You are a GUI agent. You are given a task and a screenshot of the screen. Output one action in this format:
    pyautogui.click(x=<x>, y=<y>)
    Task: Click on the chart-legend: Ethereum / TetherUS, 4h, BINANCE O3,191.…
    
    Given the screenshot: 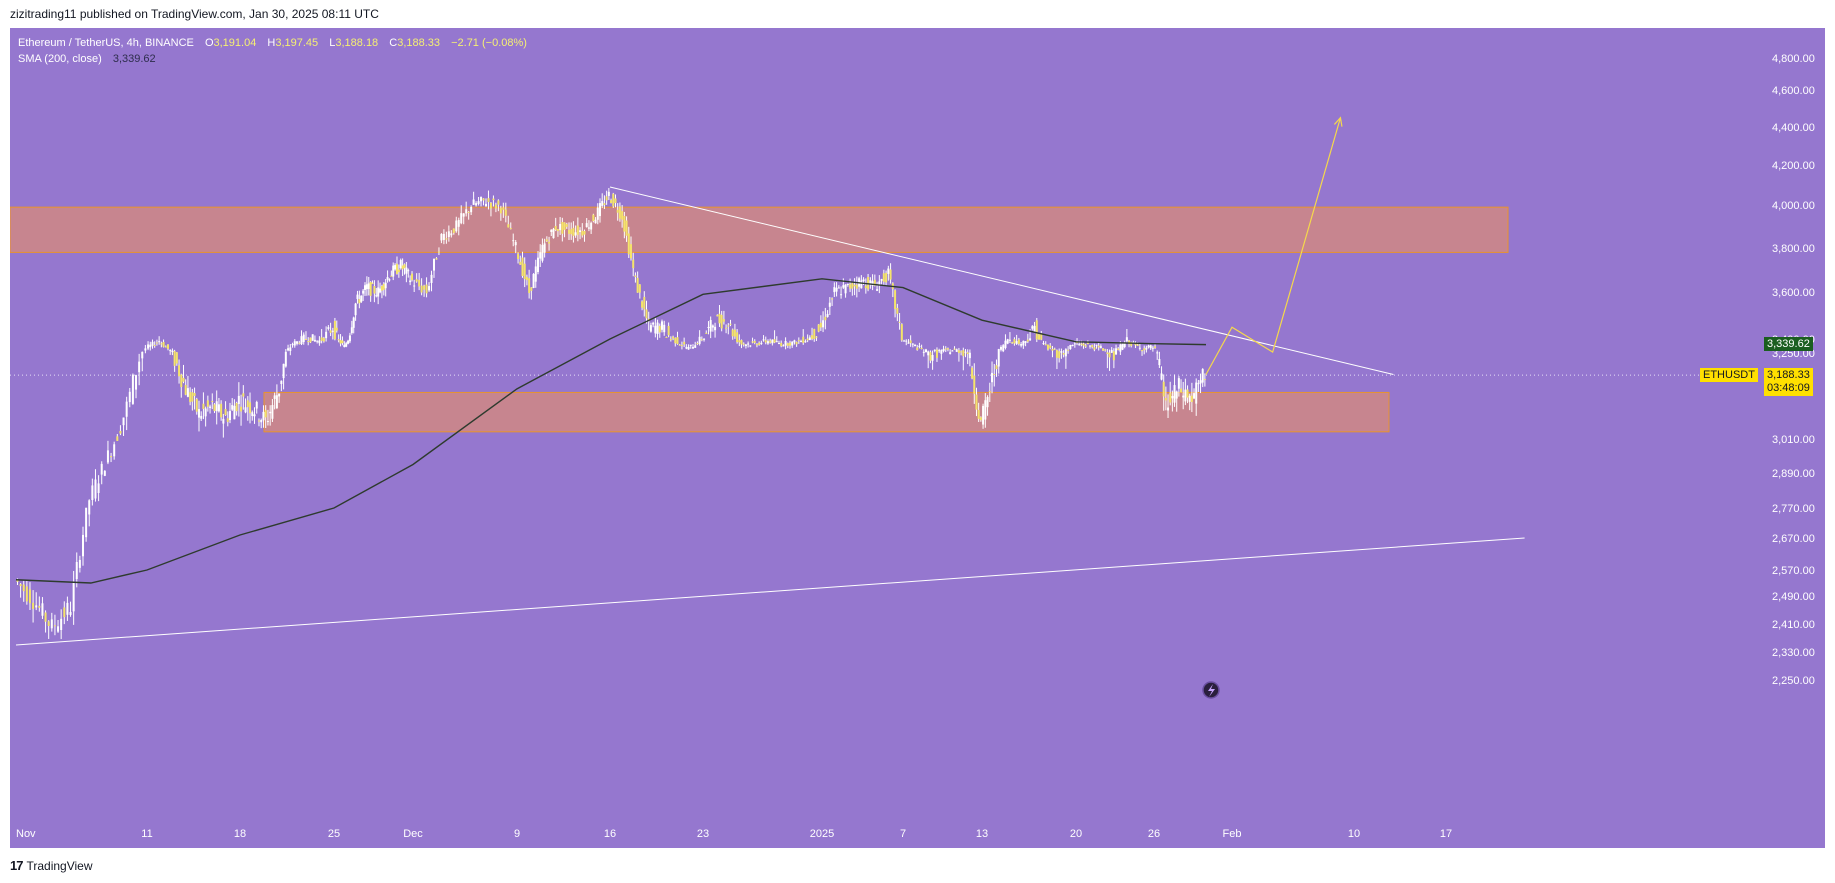 What is the action you would take?
    pyautogui.click(x=272, y=51)
    